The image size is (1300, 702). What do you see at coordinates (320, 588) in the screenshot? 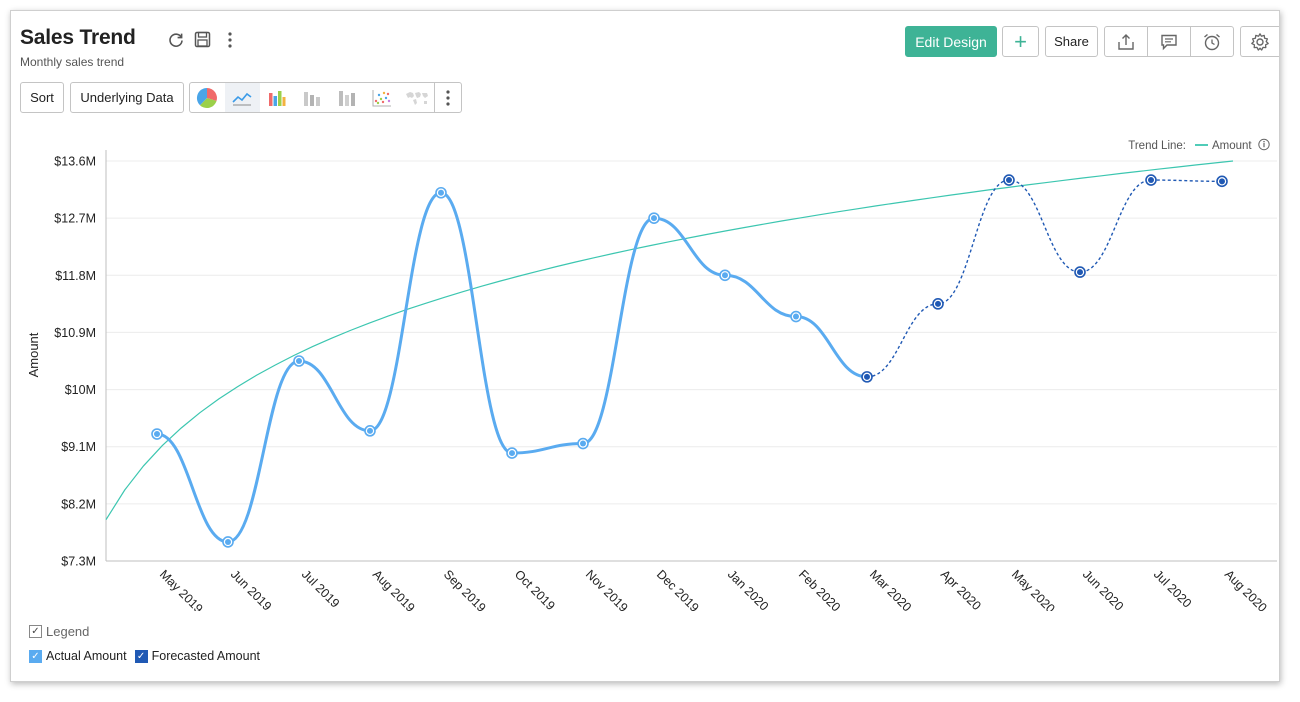
I see `x-tick-label: Jul 2019` at bounding box center [320, 588].